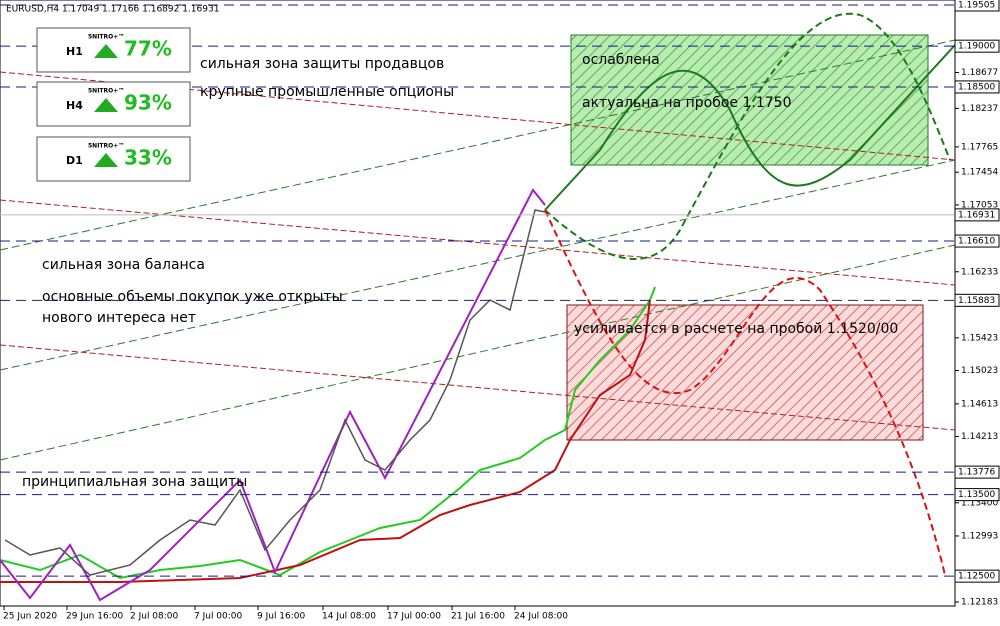 The height and width of the screenshot is (626, 1000). I want to click on percent-value: 93%, so click(148, 103).